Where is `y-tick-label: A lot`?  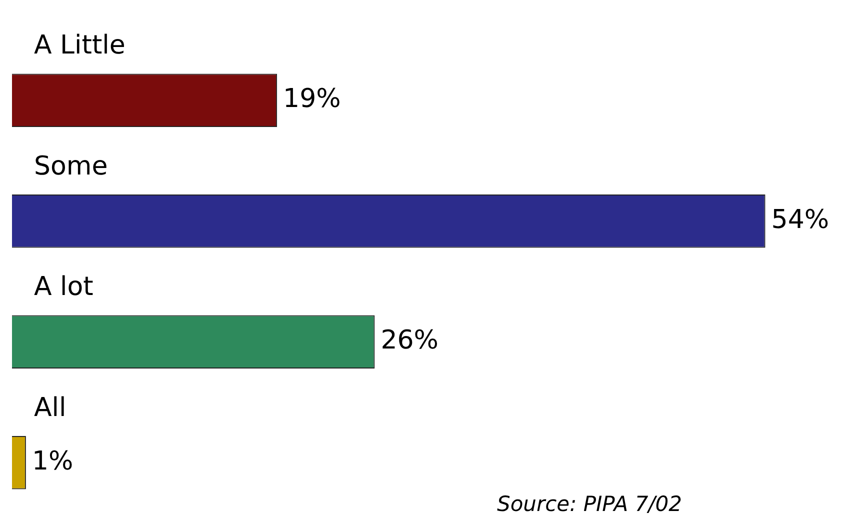 y-tick-label: A lot is located at coordinates (64, 287).